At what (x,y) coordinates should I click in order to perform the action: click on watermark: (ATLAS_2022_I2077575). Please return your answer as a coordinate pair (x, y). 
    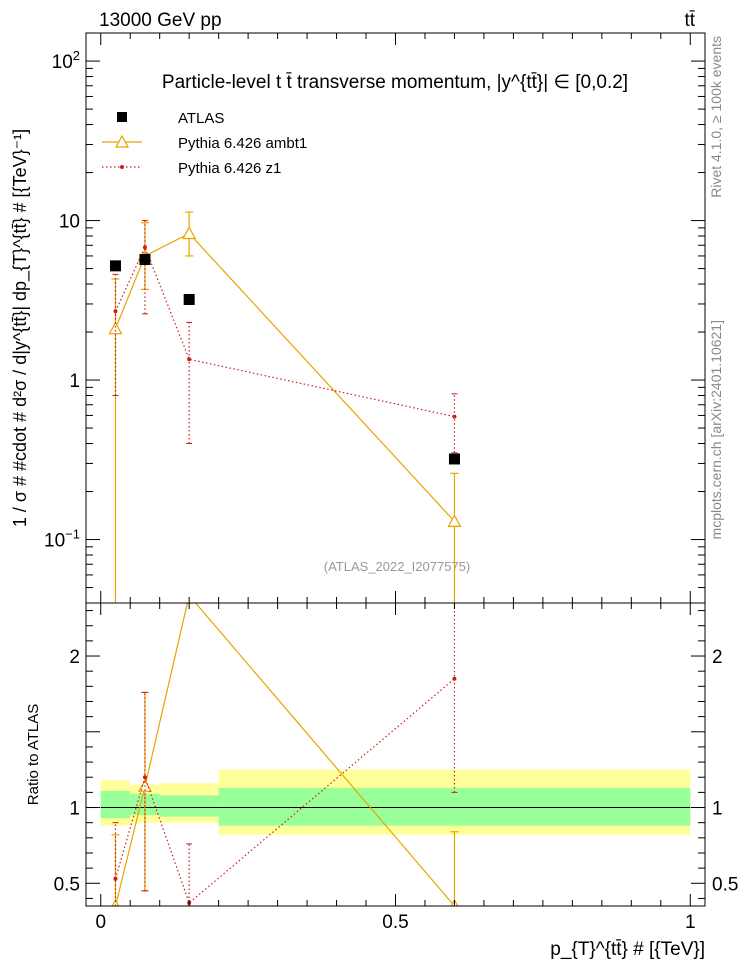
    Looking at the image, I should click on (397, 566).